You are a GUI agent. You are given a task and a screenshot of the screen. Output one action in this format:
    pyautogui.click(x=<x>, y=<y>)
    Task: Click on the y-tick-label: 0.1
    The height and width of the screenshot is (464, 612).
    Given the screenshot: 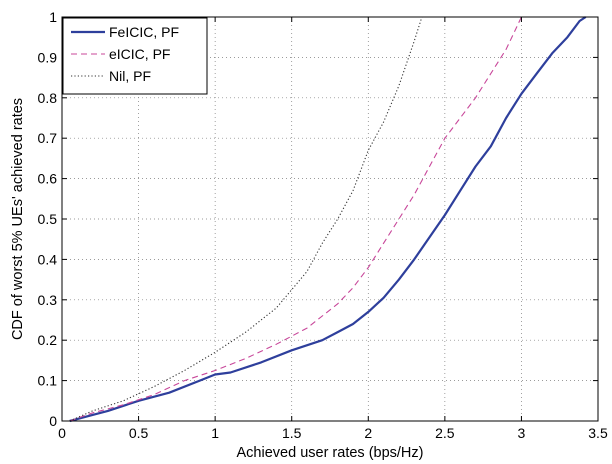 What is the action you would take?
    pyautogui.click(x=48, y=381)
    